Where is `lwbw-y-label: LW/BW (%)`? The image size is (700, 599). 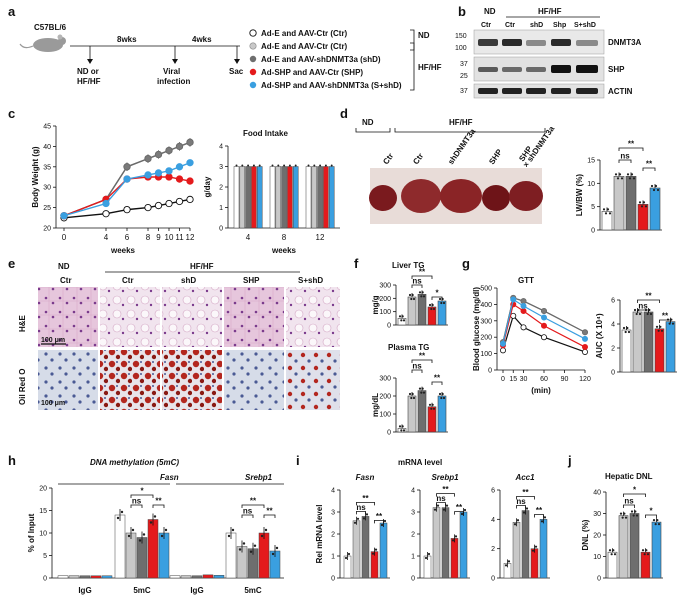 lwbw-y-label: LW/BW (%) is located at coordinates (579, 195).